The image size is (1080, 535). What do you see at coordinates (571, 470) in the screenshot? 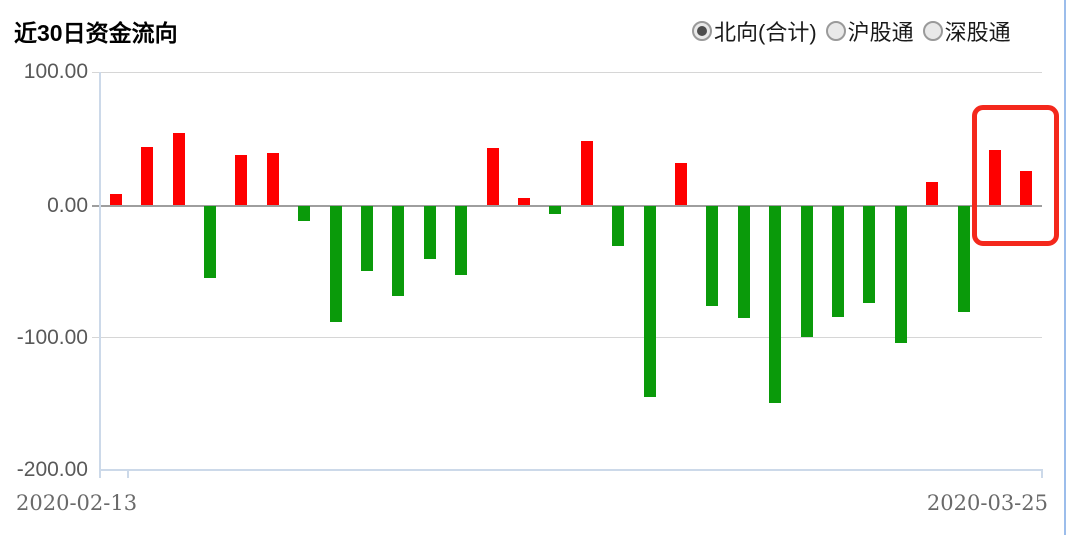
I see `x-axis-line` at bounding box center [571, 470].